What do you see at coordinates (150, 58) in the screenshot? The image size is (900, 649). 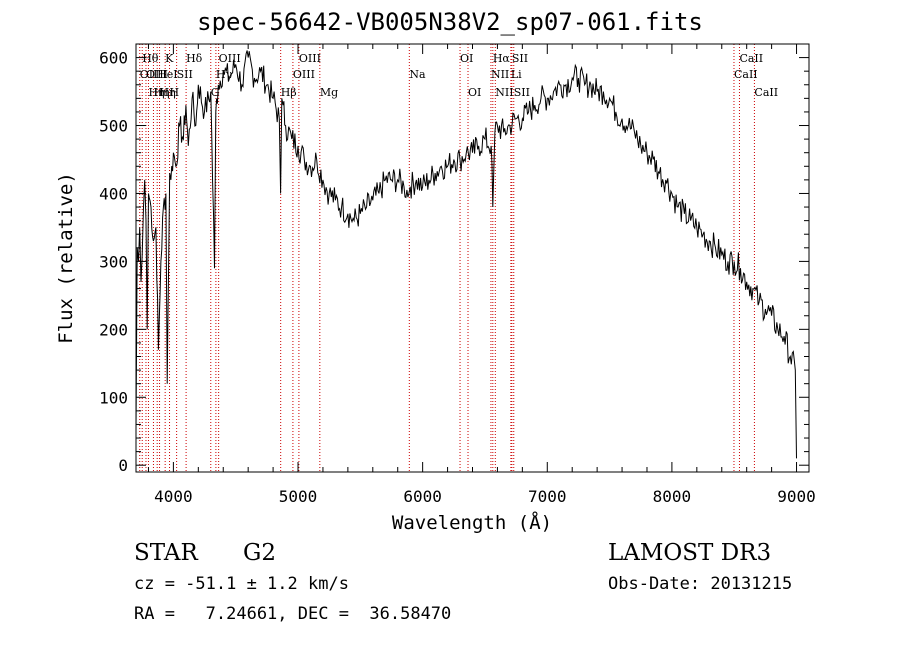 I see `line-marker-label: Hθ` at bounding box center [150, 58].